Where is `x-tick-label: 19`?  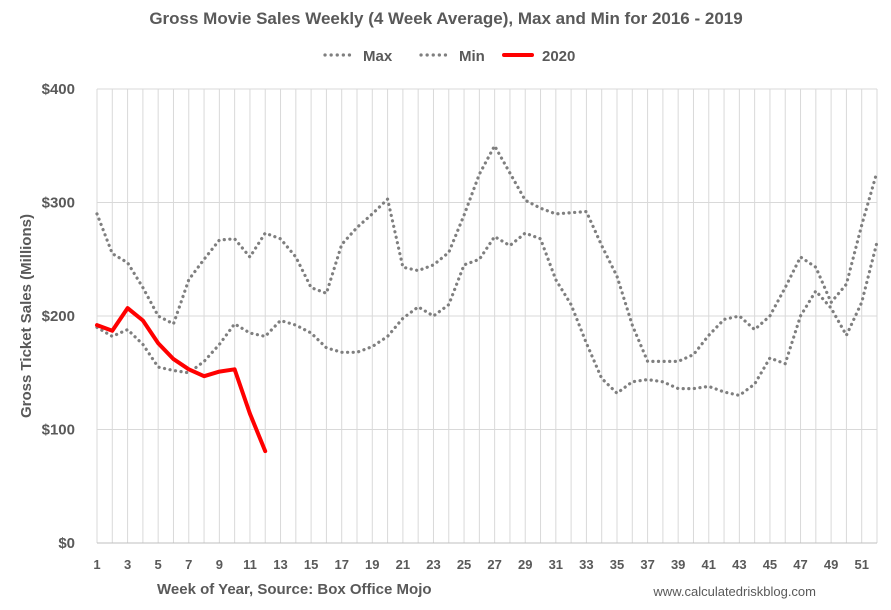 x-tick-label: 19 is located at coordinates (372, 564).